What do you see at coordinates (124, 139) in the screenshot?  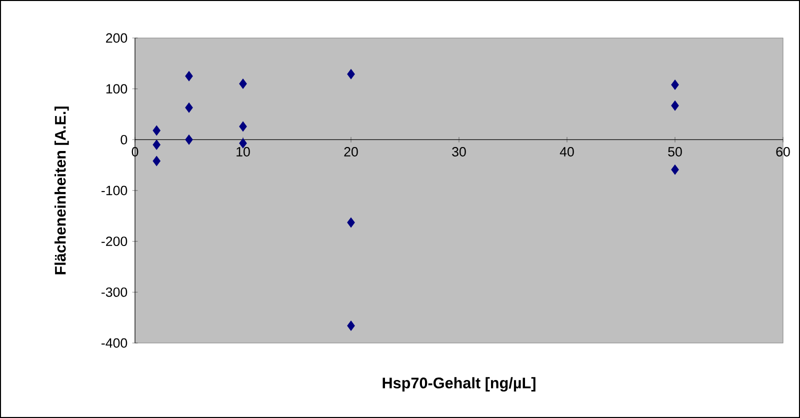 I see `y-tick-label: 0` at bounding box center [124, 139].